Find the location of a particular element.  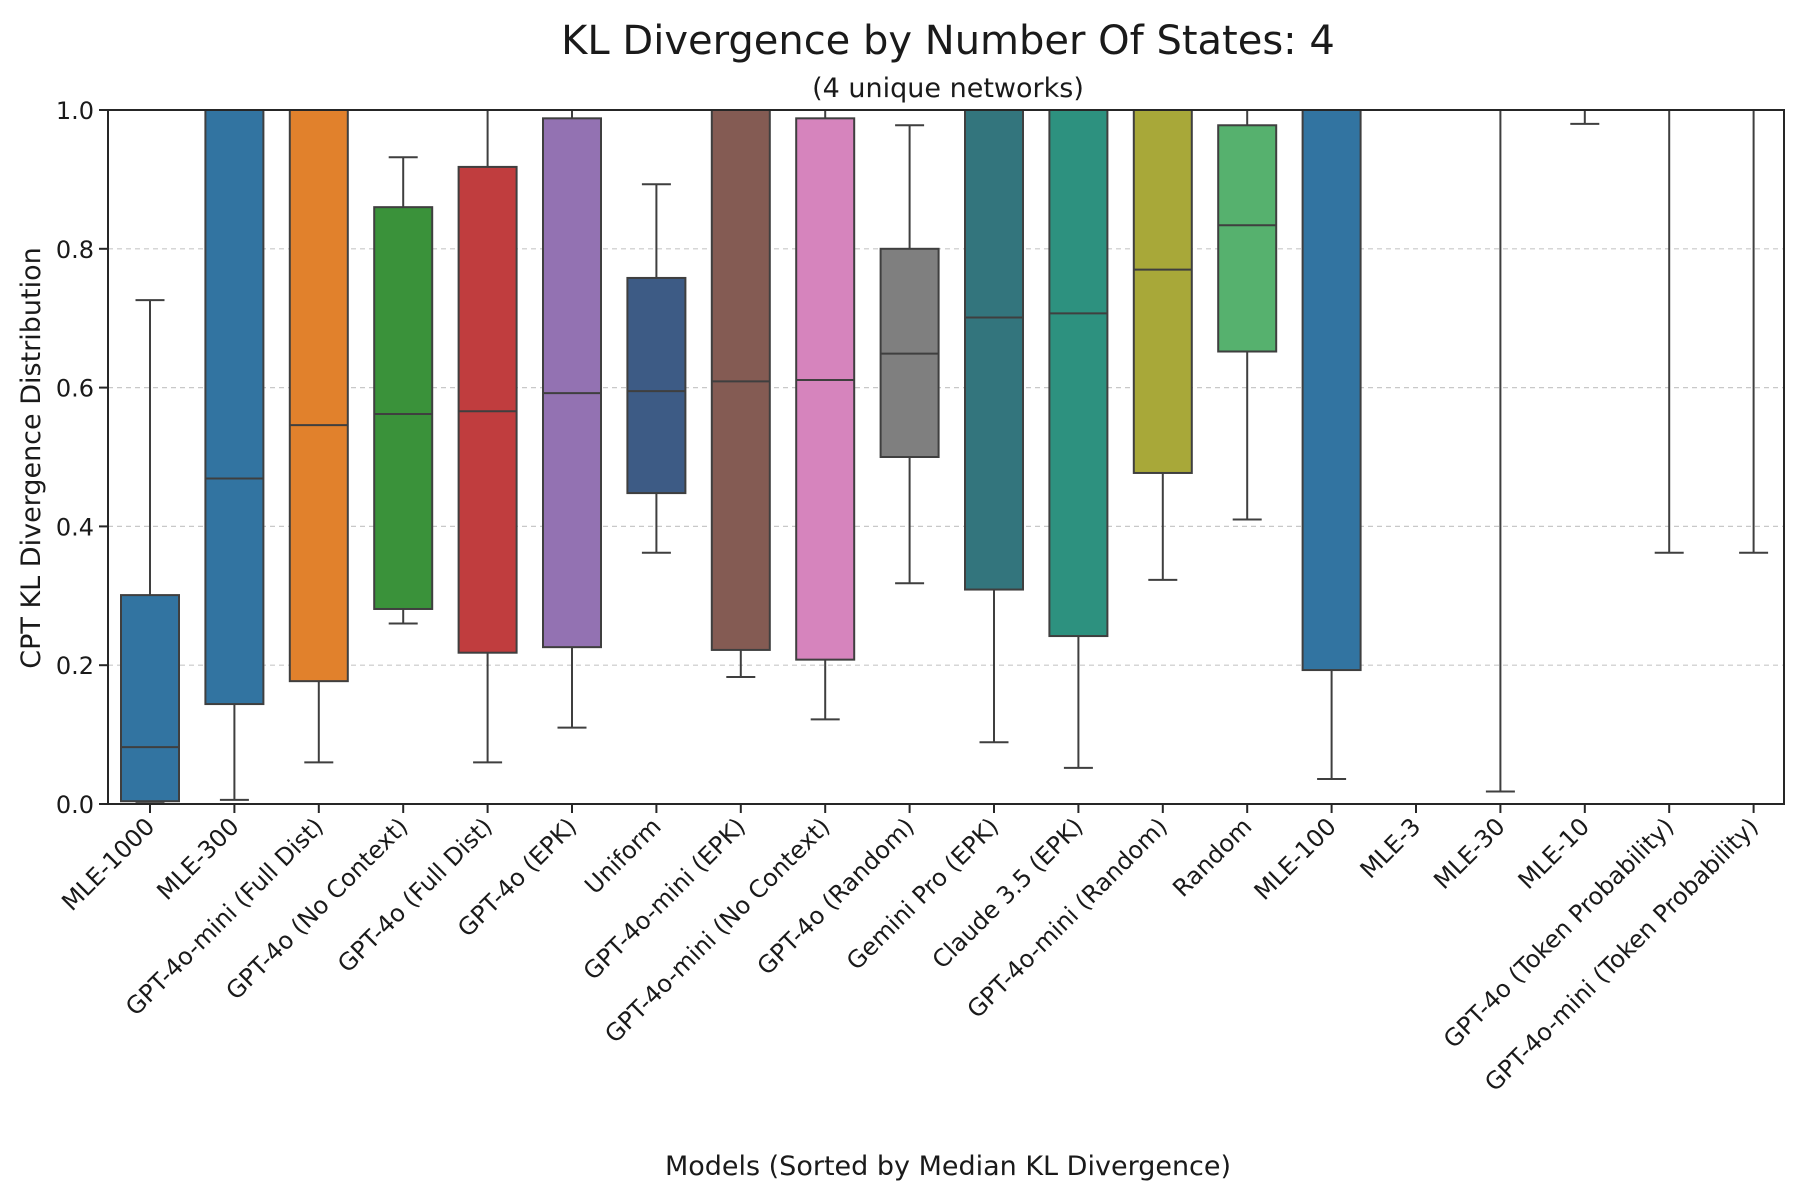

y-tick-label: 0.8 is located at coordinates (75, 250).